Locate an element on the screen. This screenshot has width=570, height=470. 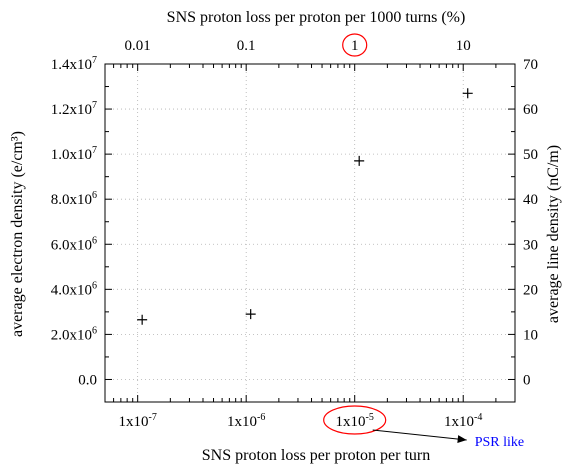
y-tick-label: 6.0x10⁶ is located at coordinates (74, 244).